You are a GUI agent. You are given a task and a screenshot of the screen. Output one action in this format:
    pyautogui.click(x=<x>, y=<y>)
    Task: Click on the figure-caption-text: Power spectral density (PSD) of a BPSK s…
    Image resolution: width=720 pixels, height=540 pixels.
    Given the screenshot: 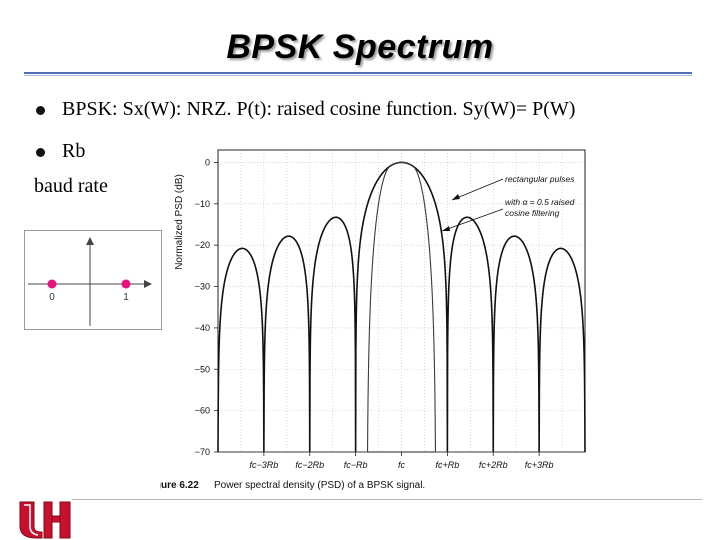 What is the action you would take?
    pyautogui.click(x=319, y=485)
    